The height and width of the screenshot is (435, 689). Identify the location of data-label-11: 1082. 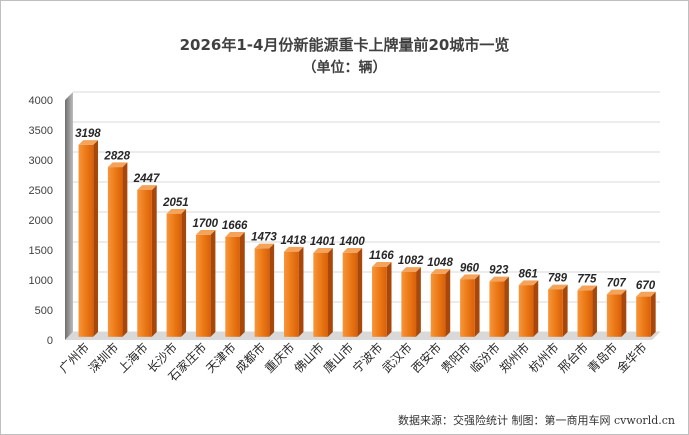
(411, 261).